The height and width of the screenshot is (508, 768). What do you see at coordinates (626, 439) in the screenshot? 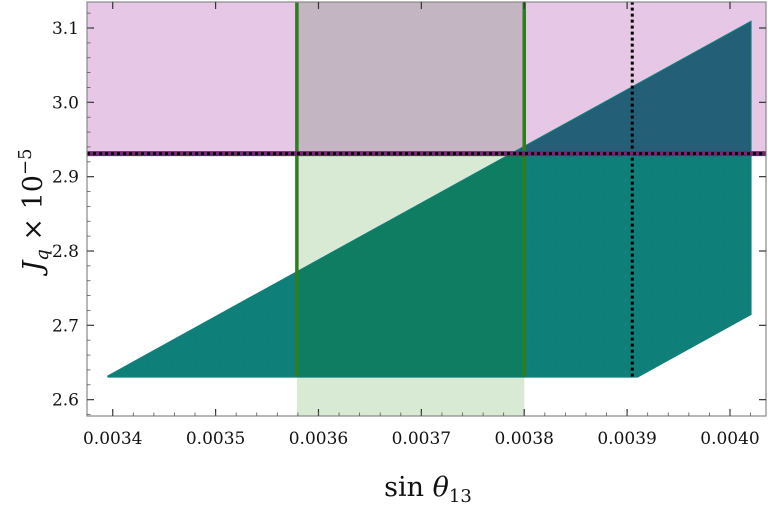
I see `x-tick-label: 0.0039` at bounding box center [626, 439].